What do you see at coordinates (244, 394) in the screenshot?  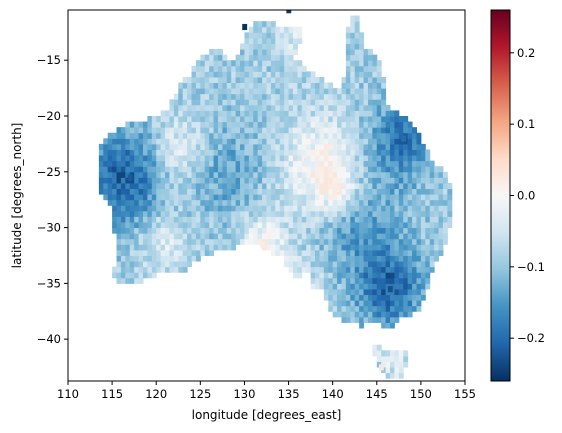 I see `x-tick-label: 130` at bounding box center [244, 394].